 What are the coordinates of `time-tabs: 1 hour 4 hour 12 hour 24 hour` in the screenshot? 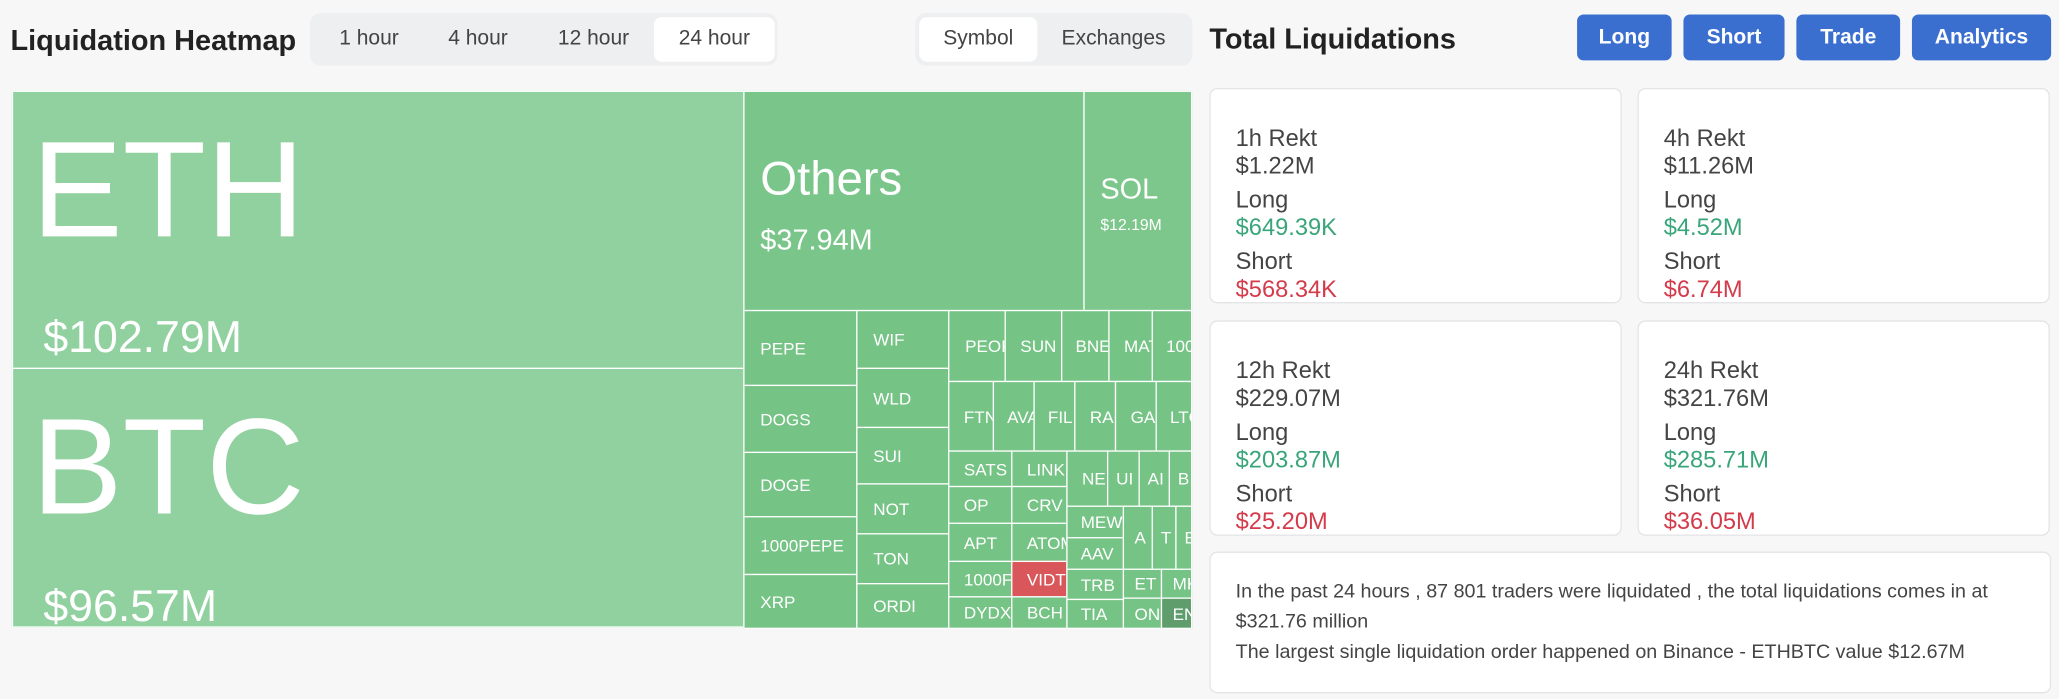 It's located at (543, 39).